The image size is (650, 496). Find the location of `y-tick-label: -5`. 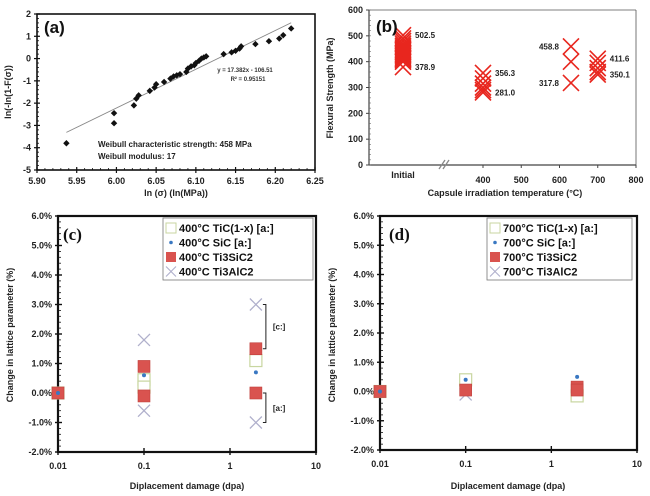

y-tick-label: -5 is located at coordinates (27, 170).